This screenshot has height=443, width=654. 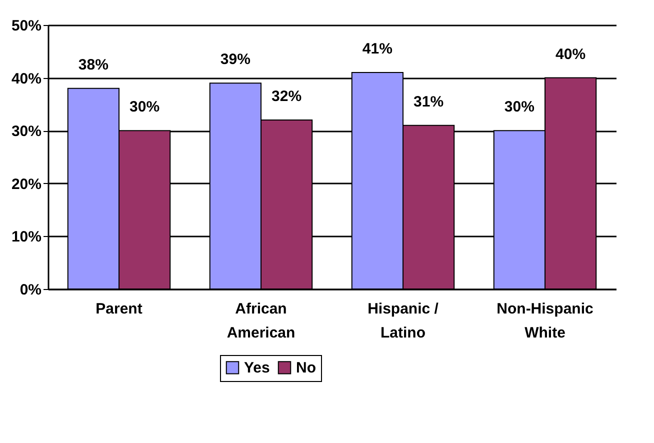 I want to click on data-label: 41%, so click(x=377, y=49).